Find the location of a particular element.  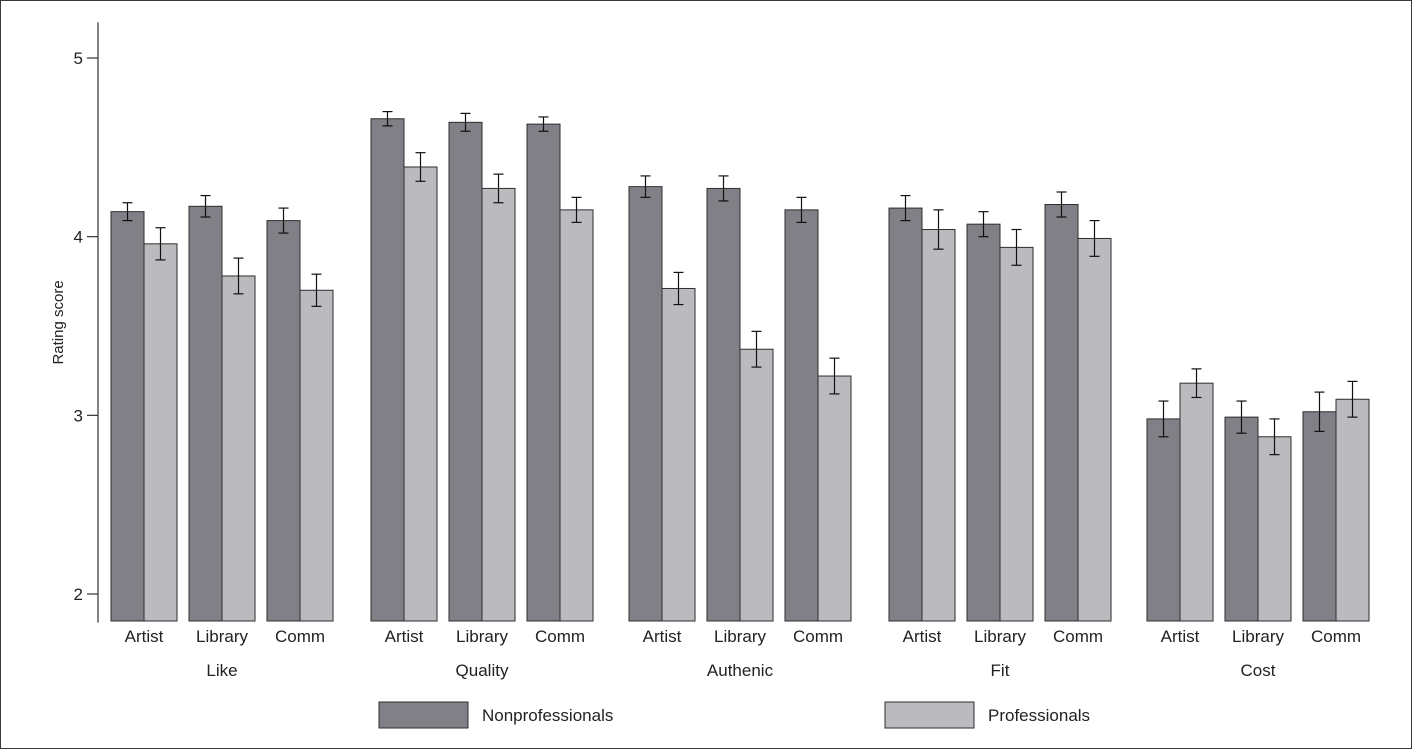

y-tick-label: 4 is located at coordinates (78, 237).